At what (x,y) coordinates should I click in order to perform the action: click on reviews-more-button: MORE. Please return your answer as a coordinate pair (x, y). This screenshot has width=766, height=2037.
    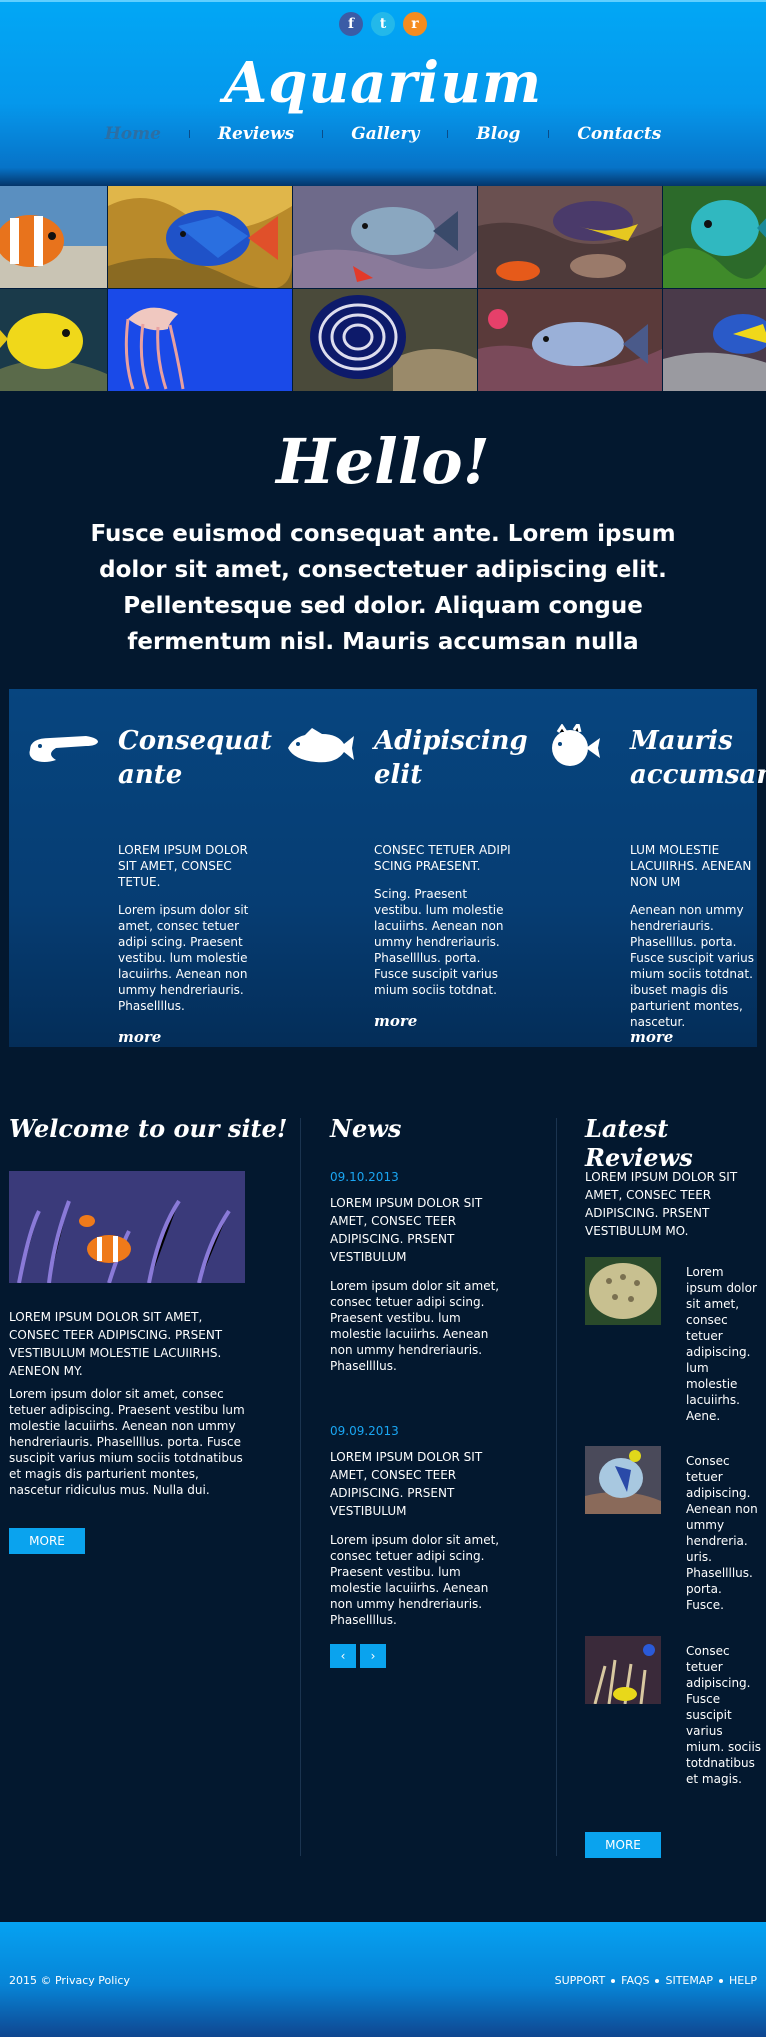
    Looking at the image, I should click on (623, 1845).